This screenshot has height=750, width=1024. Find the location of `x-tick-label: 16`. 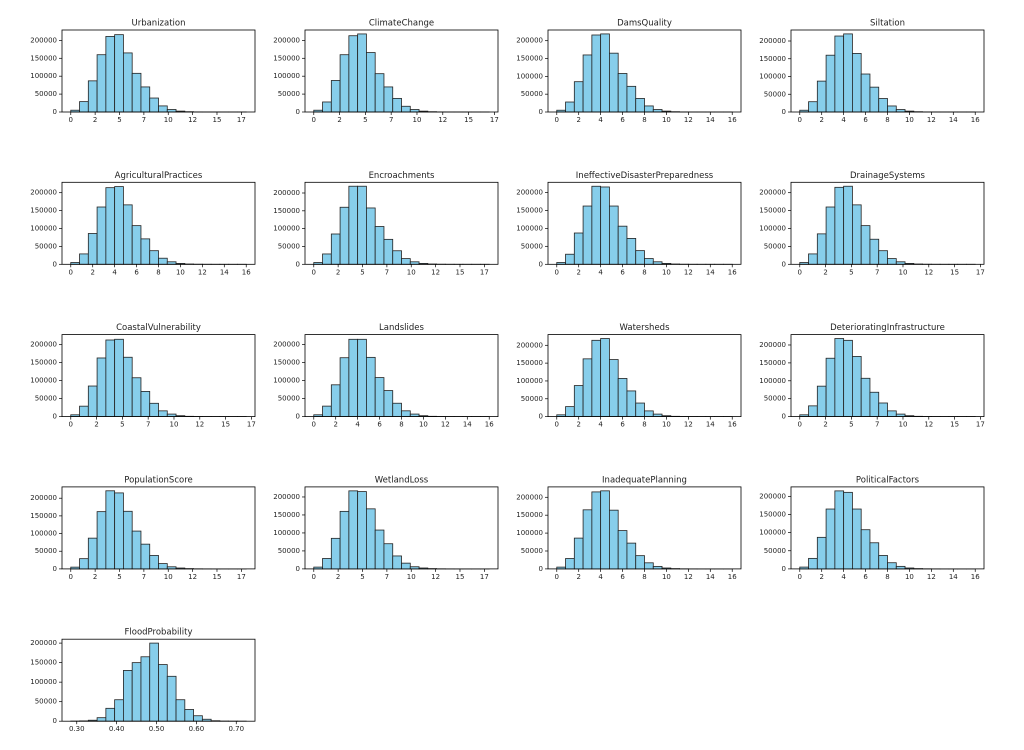

x-tick-label: 16 is located at coordinates (732, 272).